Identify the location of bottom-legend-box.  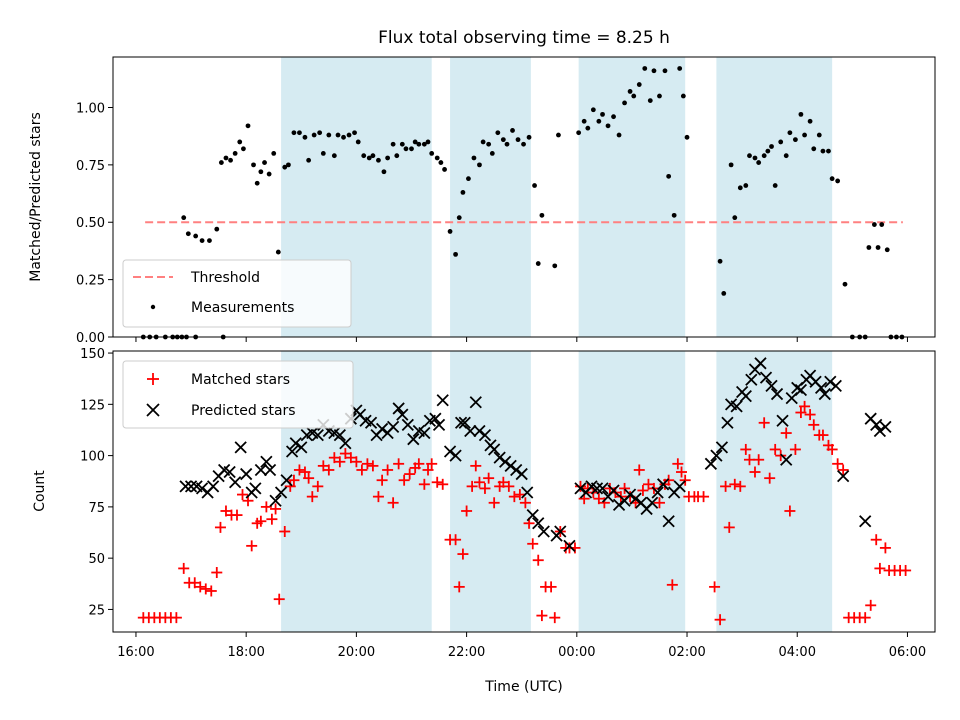
(238, 394).